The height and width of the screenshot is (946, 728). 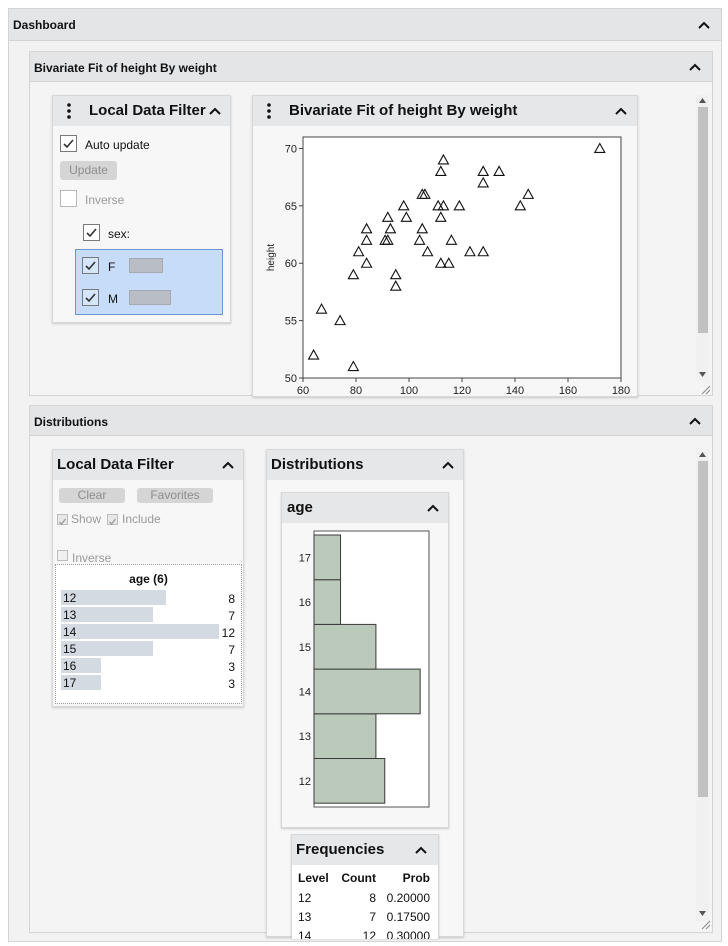 I want to click on y-axis-title: height, so click(x=271, y=257).